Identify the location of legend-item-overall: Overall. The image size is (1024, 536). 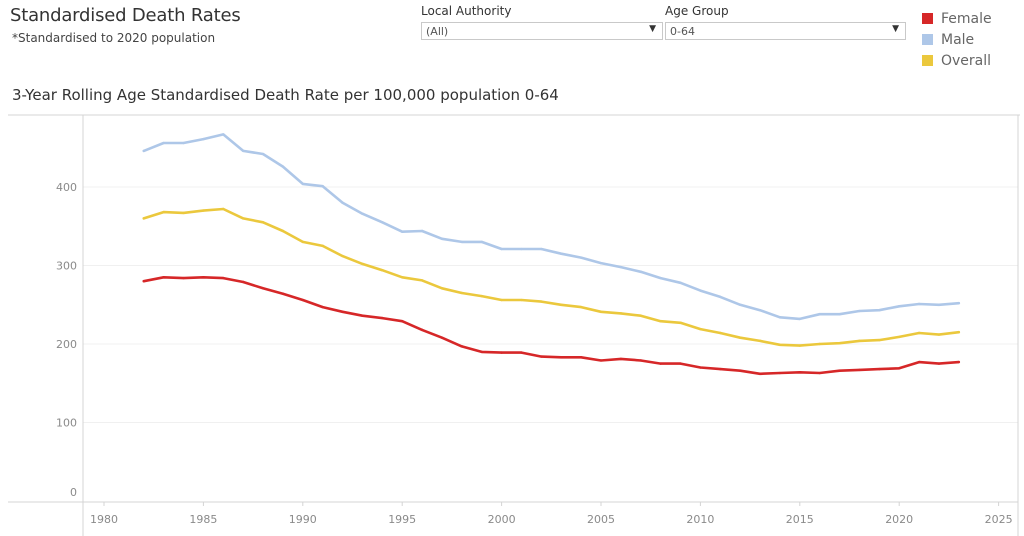
(957, 60).